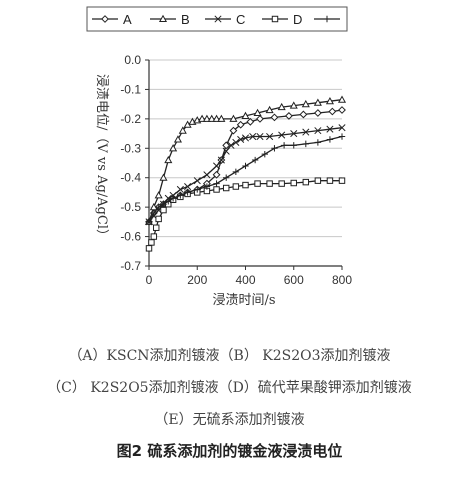 The width and height of the screenshot is (459, 481). What do you see at coordinates (229, 451) in the screenshot?
I see `figure-title: 图2 硫系添加剂的镀金液浸渍电位` at bounding box center [229, 451].